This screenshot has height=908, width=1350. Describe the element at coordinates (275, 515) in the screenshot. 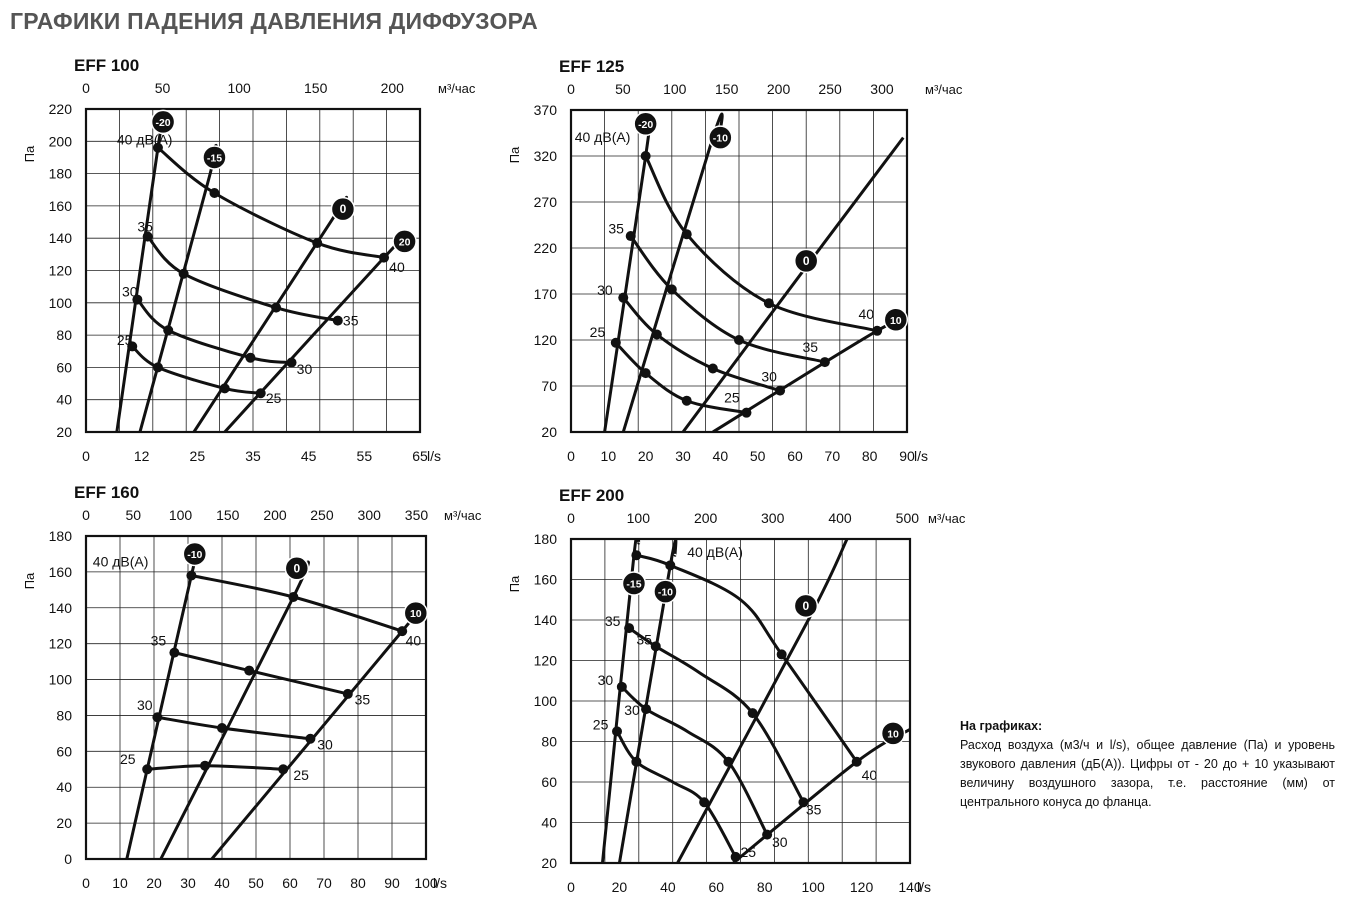

I see `top-tick-label: 200` at that location.